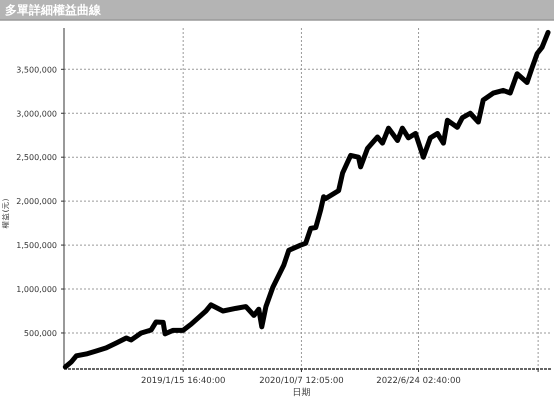 This screenshot has height=397, width=554. What do you see at coordinates (301, 392) in the screenshot?
I see `x-axis-title: 日期` at bounding box center [301, 392].